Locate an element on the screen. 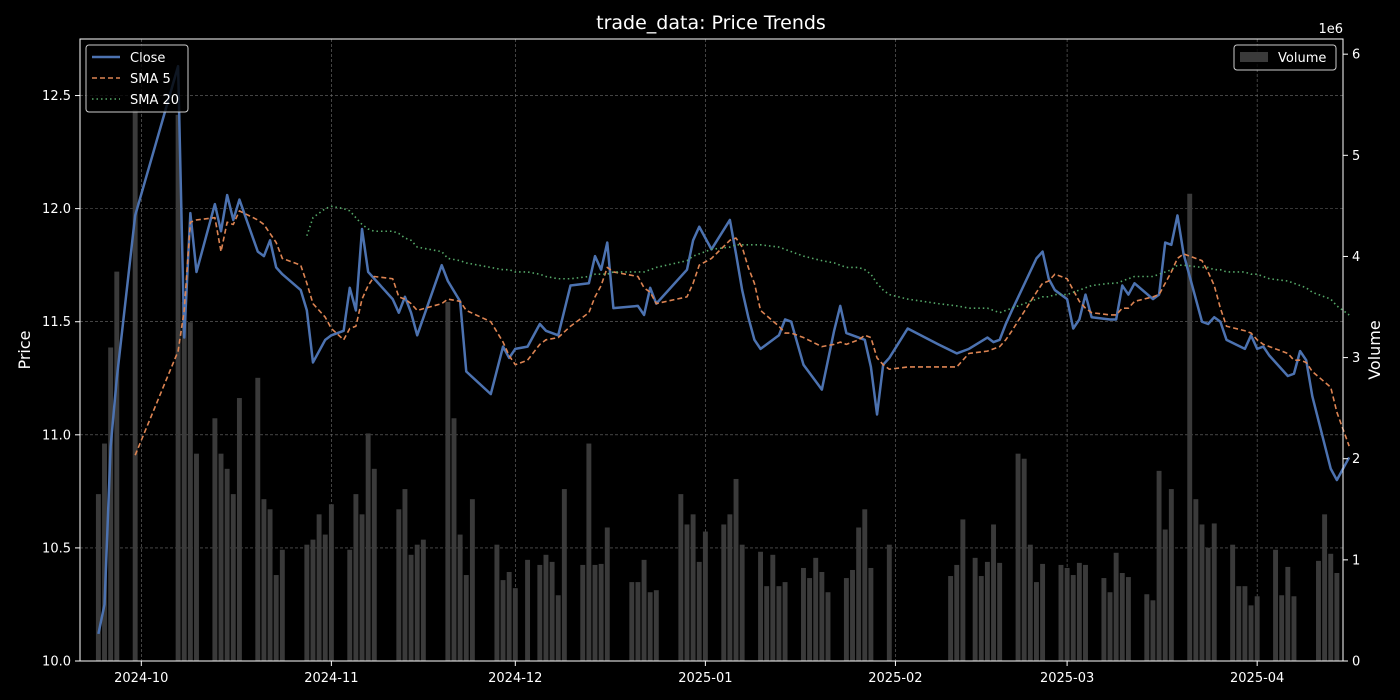 Image resolution: width=1400 pixels, height=700 pixels. y2-tick-label-4: 4 is located at coordinates (1356, 257).